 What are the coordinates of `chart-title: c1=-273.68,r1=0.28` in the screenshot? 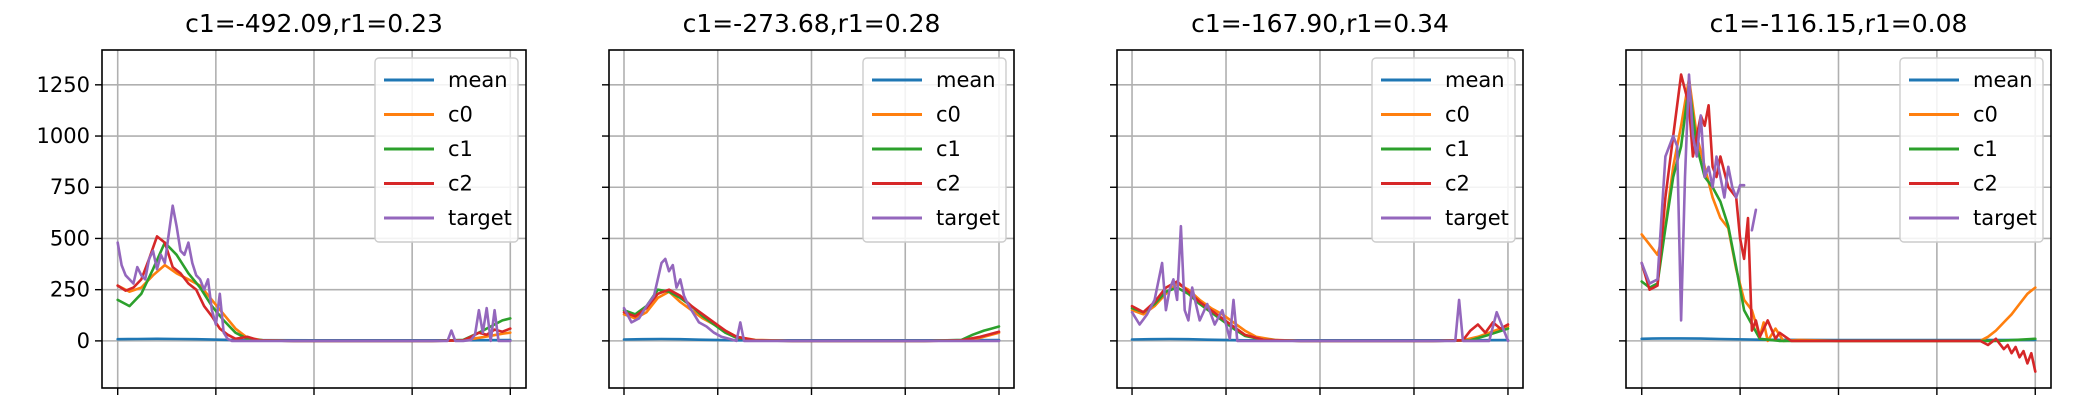 It's located at (812, 23).